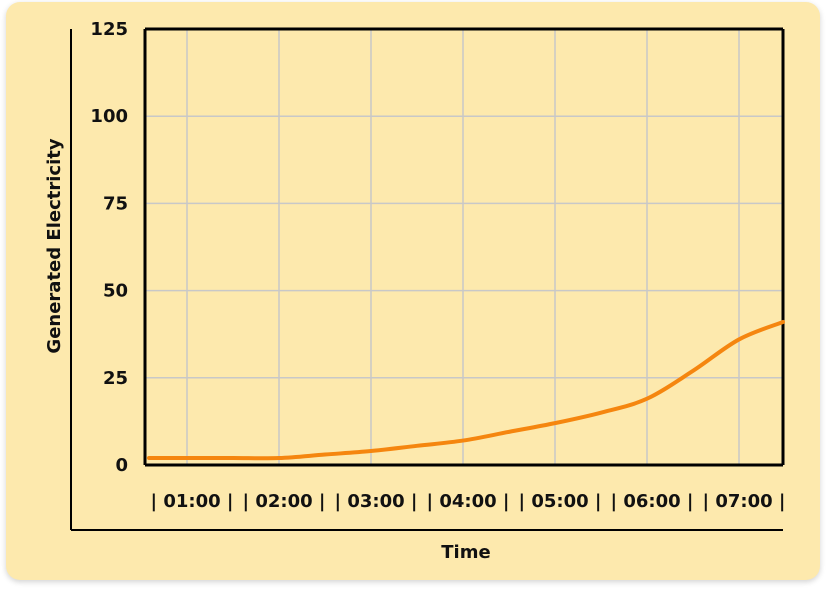 Image resolution: width=828 pixels, height=598 pixels. Describe the element at coordinates (115, 203) in the screenshot. I see `y-tick-label: 75` at that location.